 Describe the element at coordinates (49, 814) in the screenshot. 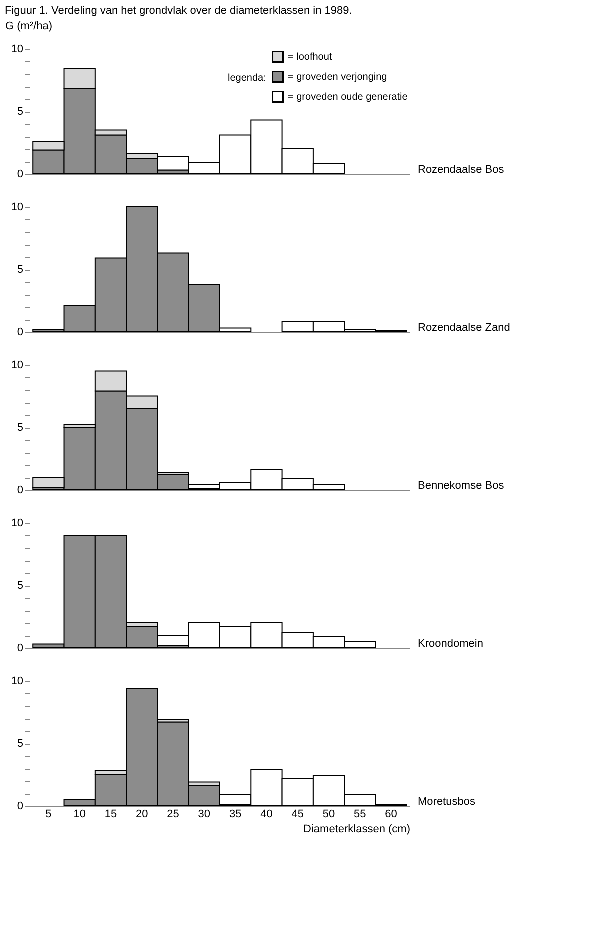

I see `x-tick-label: 5` at that location.